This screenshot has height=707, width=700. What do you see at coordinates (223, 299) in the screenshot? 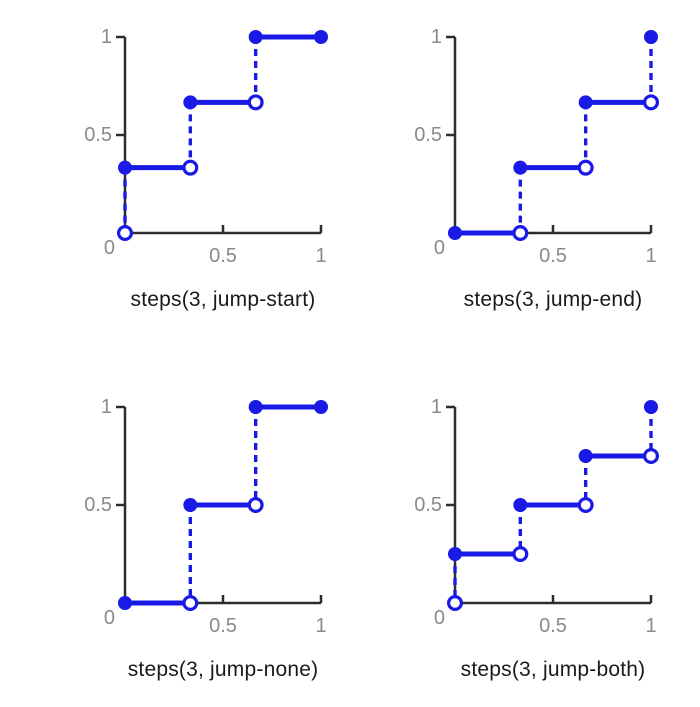
I see `chart-caption-jump-start: steps(3, jump-start)` at bounding box center [223, 299].